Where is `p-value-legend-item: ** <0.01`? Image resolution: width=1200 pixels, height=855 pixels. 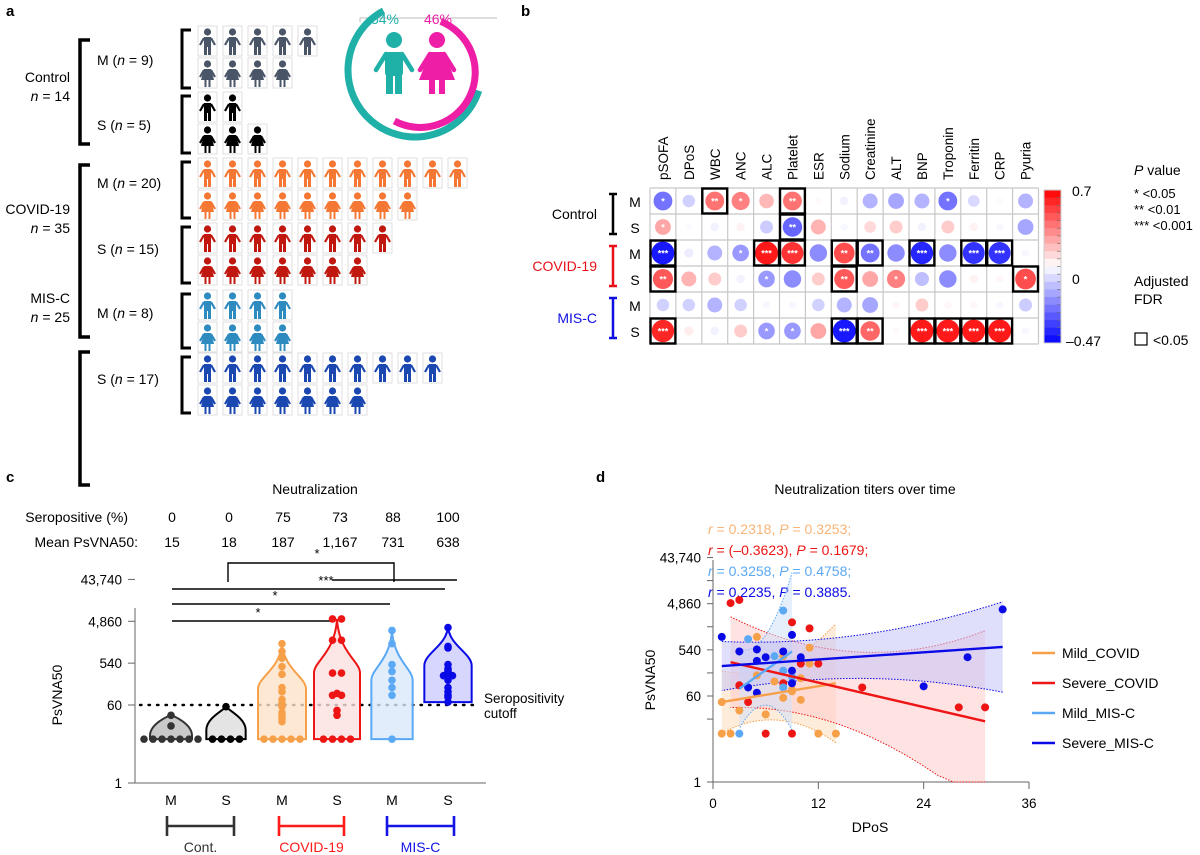
p-value-legend-item: ** <0.01 is located at coordinates (1157, 209).